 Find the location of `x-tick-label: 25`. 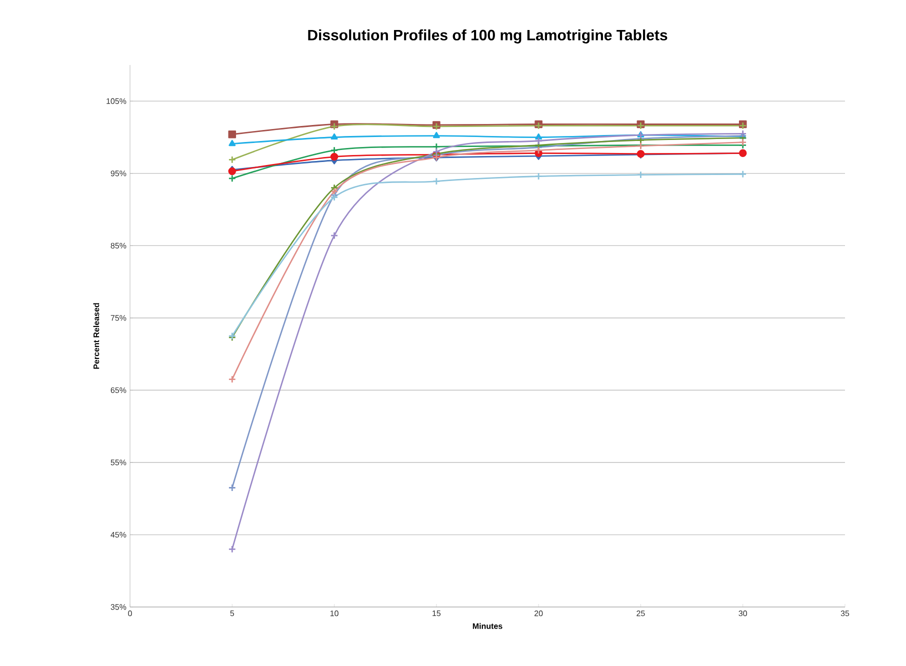

x-tick-label: 25 is located at coordinates (640, 613).